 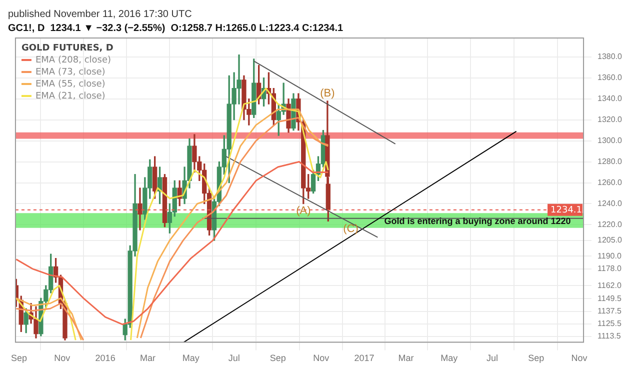 What do you see at coordinates (610, 336) in the screenshot?
I see `y-tick-label: 1113.5` at bounding box center [610, 336].